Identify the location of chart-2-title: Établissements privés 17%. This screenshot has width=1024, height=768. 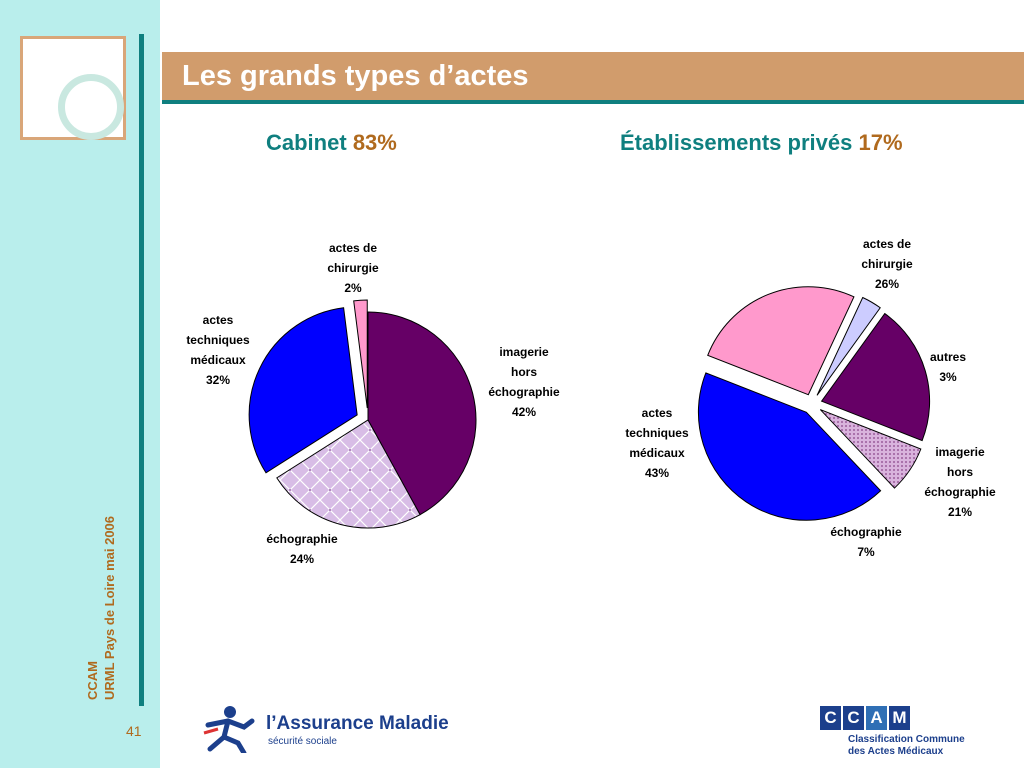
(761, 143).